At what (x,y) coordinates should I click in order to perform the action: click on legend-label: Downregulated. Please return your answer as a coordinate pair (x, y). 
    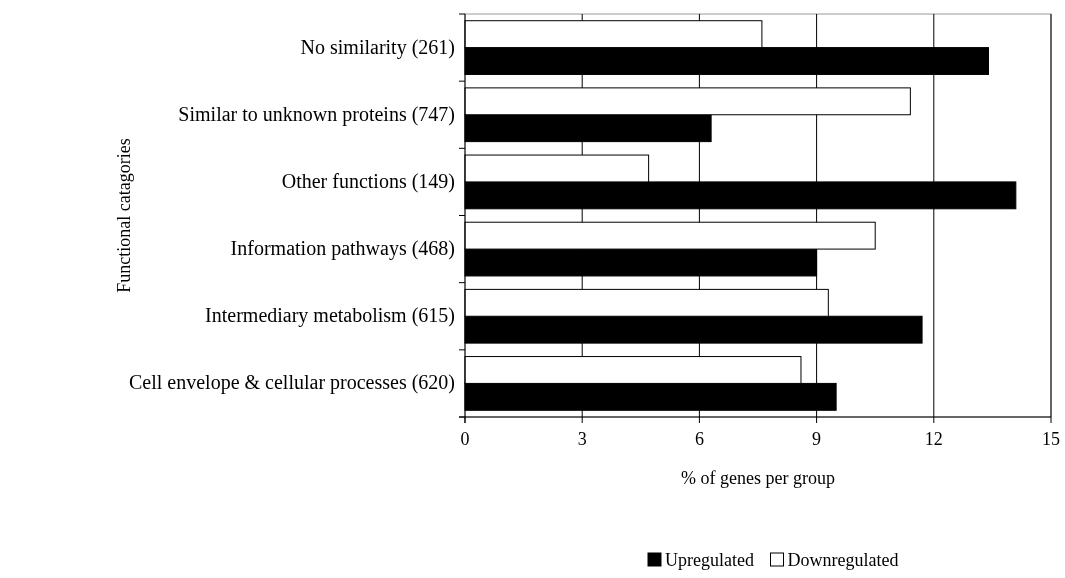
    Looking at the image, I should click on (843, 560).